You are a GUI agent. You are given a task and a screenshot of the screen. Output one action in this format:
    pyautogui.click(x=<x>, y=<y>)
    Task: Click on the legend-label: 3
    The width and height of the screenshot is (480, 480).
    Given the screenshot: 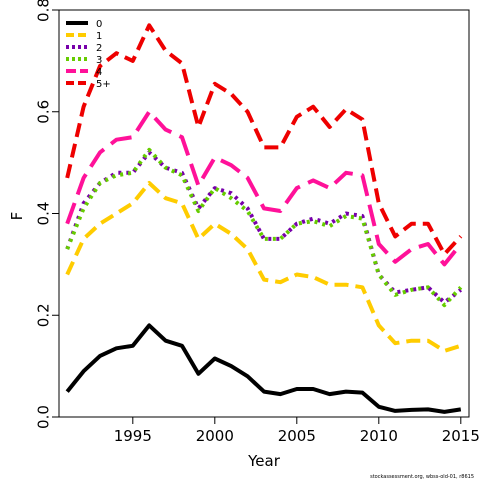 What is the action you would take?
    pyautogui.click(x=99, y=60)
    